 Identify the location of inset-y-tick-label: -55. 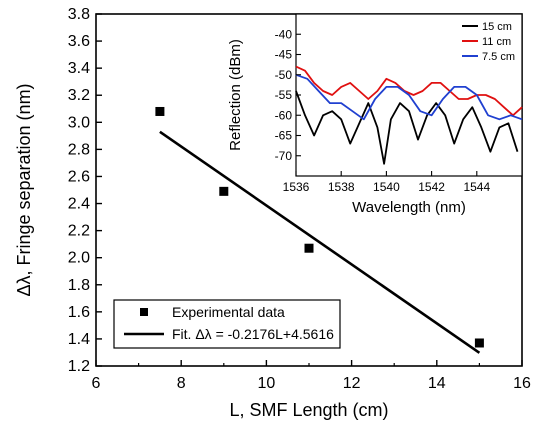
(284, 95).